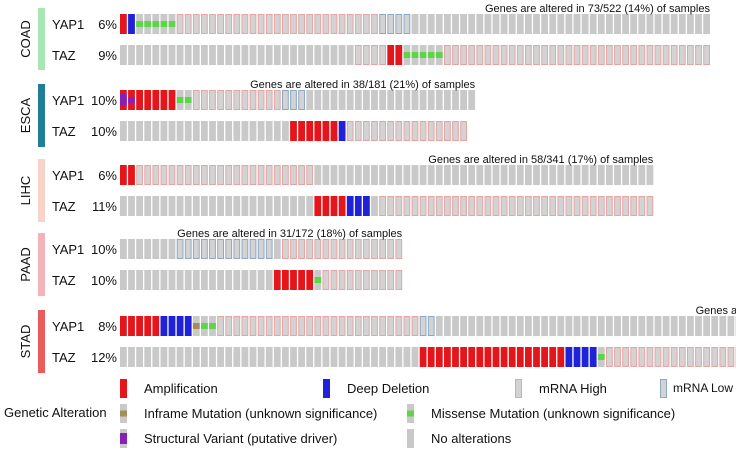  Describe the element at coordinates (107, 326) in the screenshot. I see `percent-label: 8%` at that location.